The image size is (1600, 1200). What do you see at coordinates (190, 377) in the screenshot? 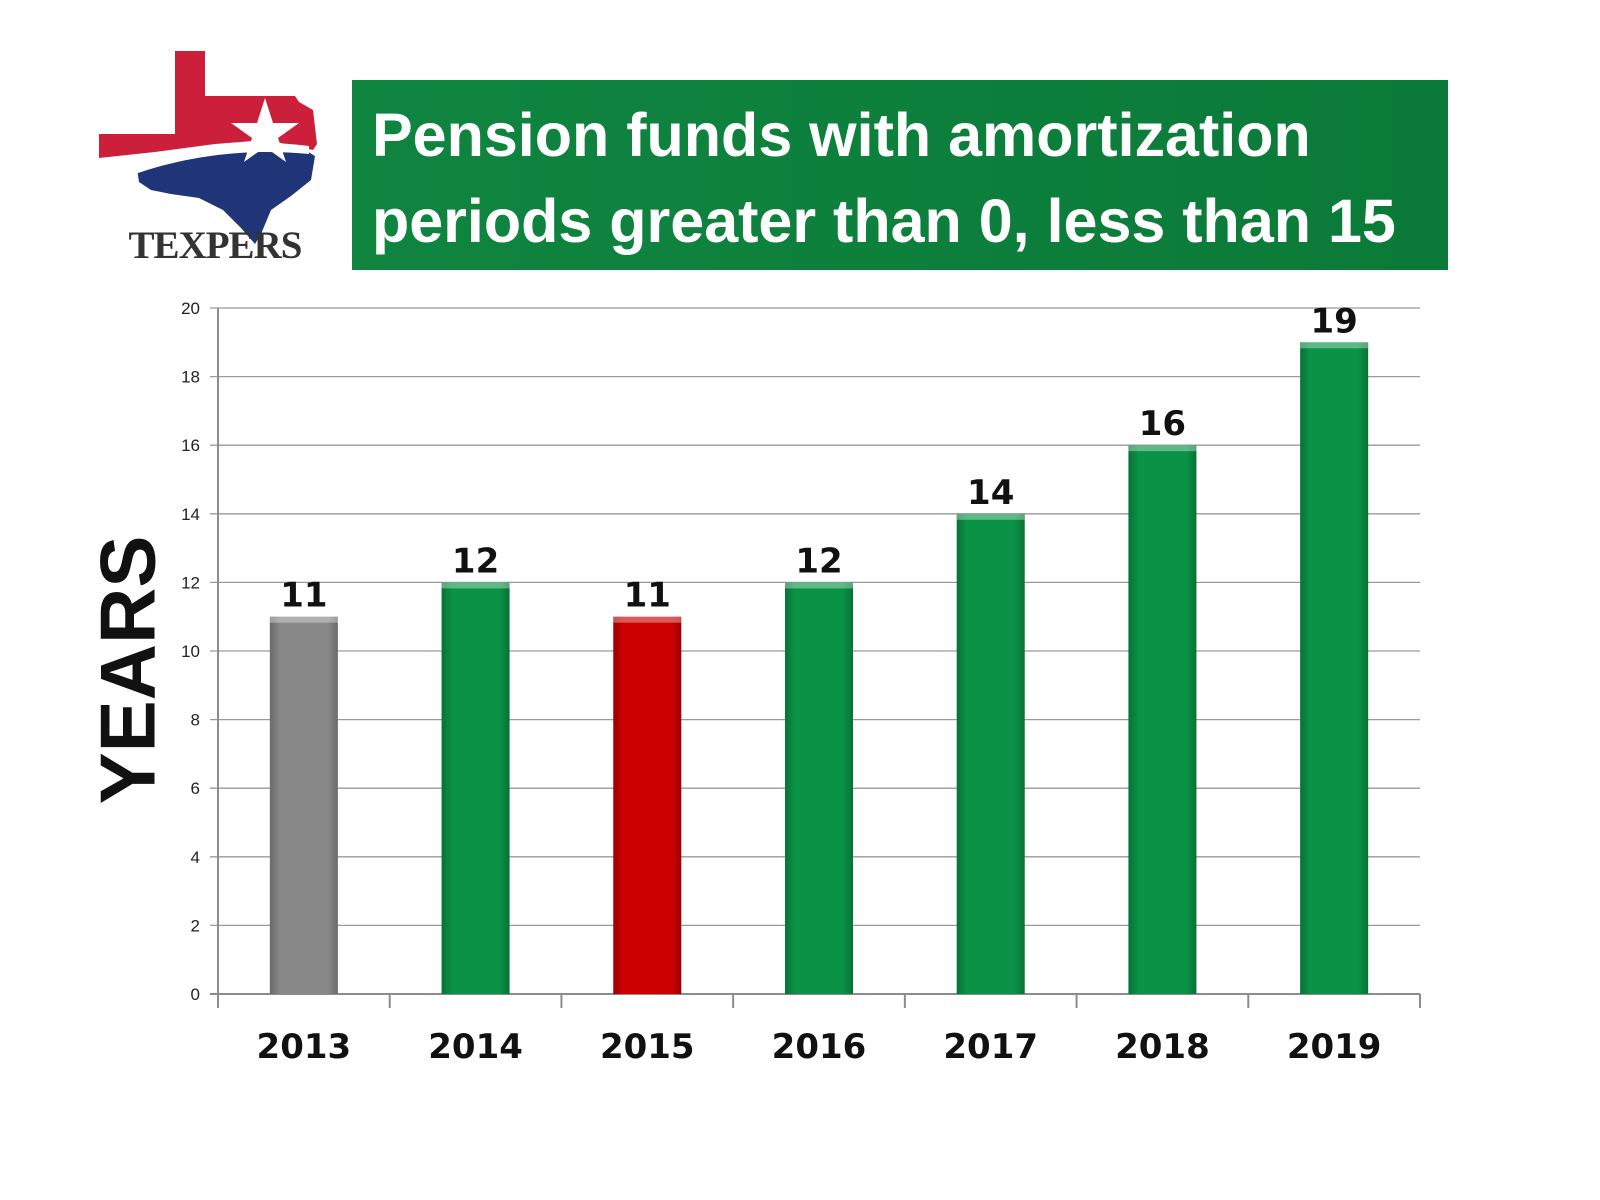
I see `y-tick-label: 18` at bounding box center [190, 377].